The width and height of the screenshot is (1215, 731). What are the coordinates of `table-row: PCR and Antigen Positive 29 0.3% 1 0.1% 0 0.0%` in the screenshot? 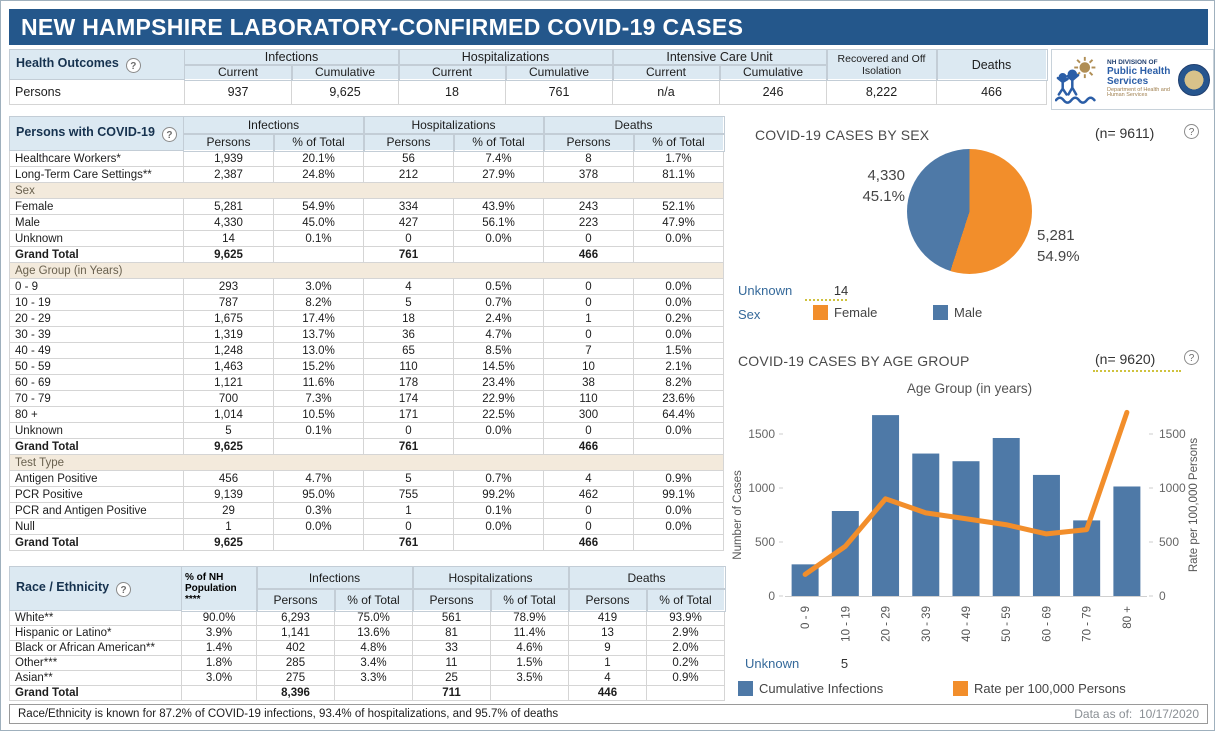 It's located at (366, 510).